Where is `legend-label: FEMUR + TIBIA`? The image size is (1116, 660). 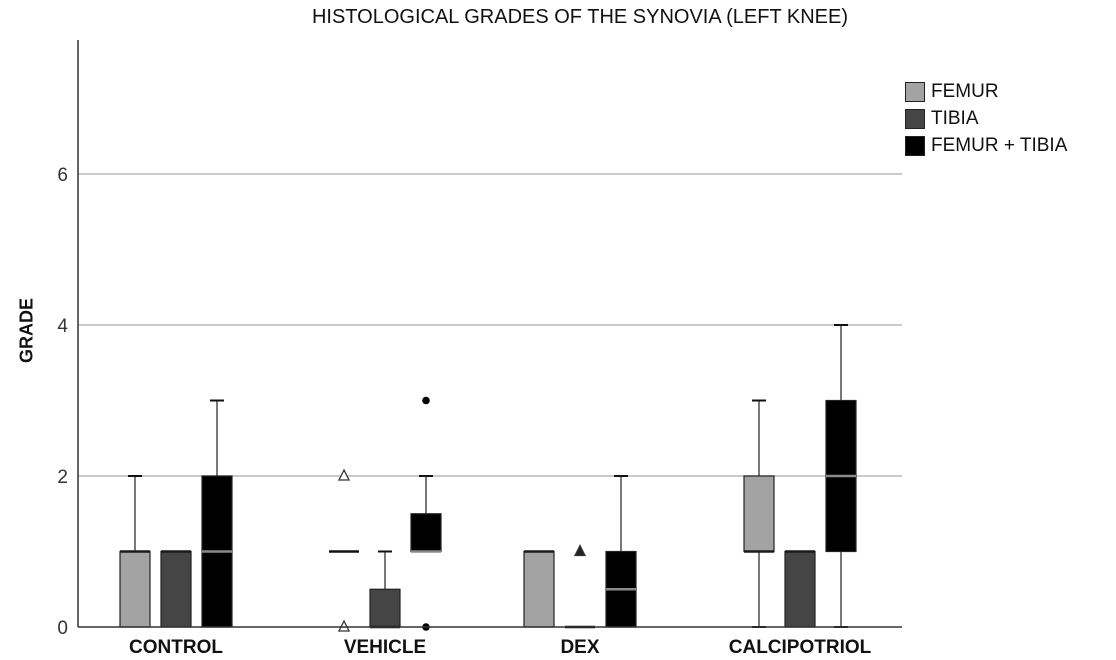
legend-label: FEMUR + TIBIA is located at coordinates (999, 145).